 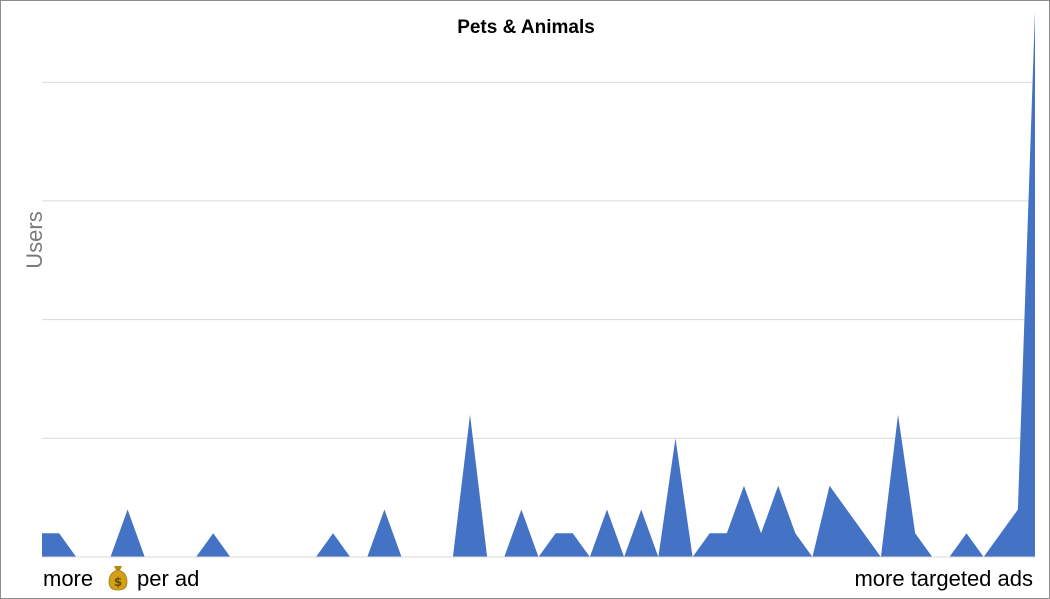 I want to click on x-axis-left-label: more, so click(x=68, y=578).